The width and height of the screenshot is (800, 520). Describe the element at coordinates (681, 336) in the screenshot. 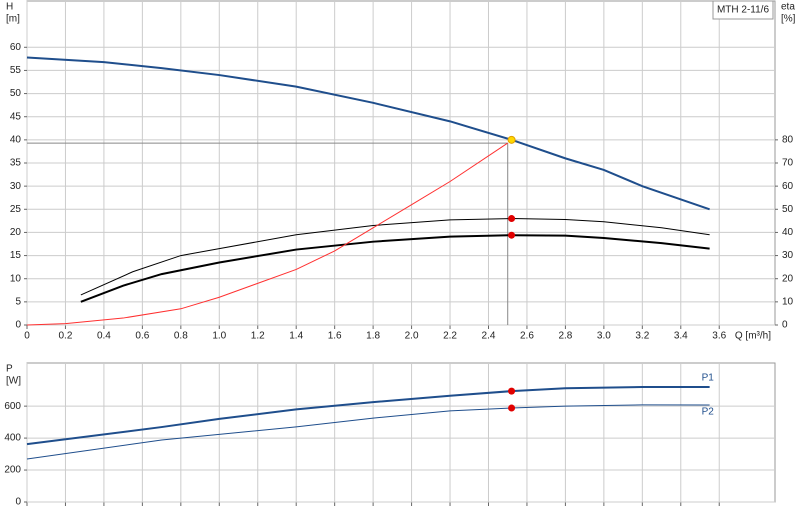

I see `x-tick-label: 3.4` at that location.